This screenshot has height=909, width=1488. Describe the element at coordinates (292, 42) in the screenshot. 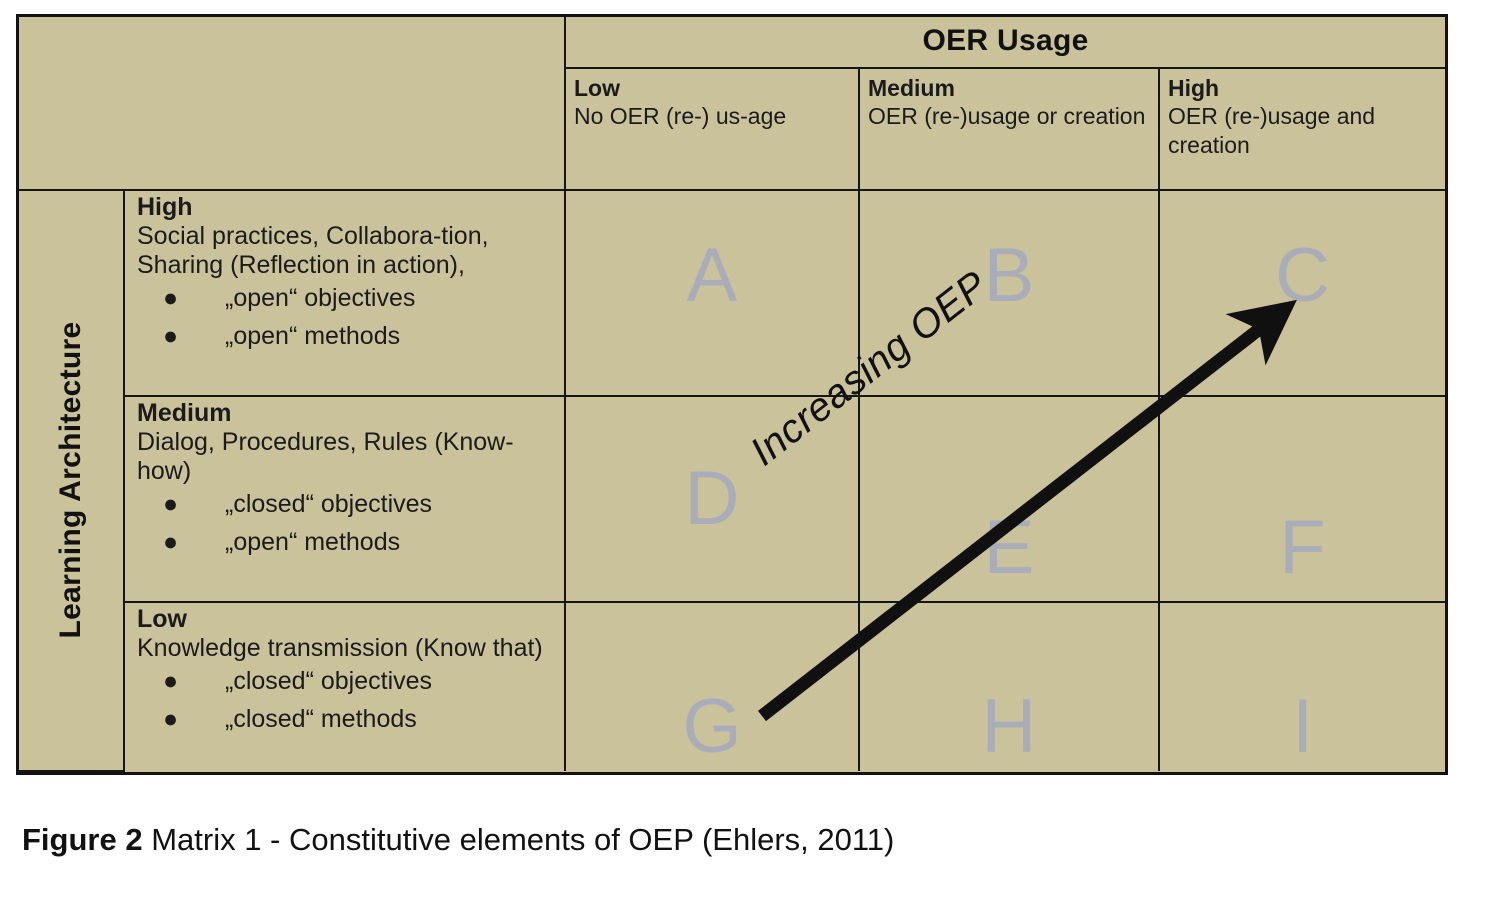

I see `corner-cell-top` at that location.